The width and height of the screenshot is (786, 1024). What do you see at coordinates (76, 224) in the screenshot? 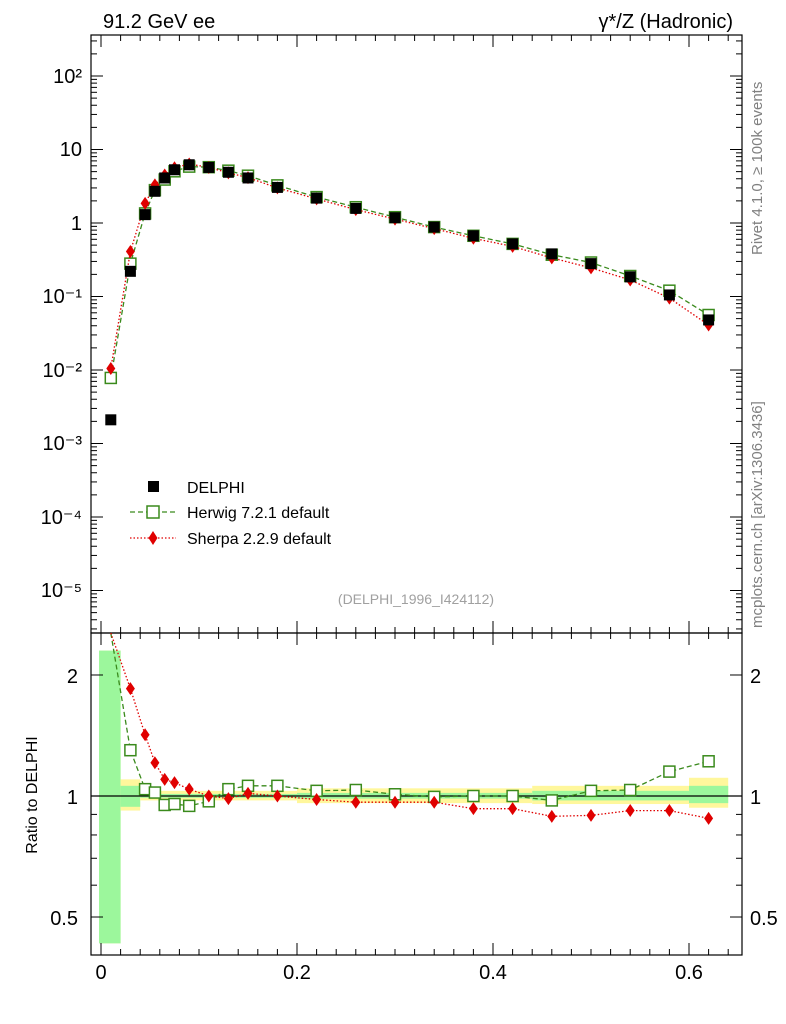
I see `ytick-label: 1` at bounding box center [76, 224].